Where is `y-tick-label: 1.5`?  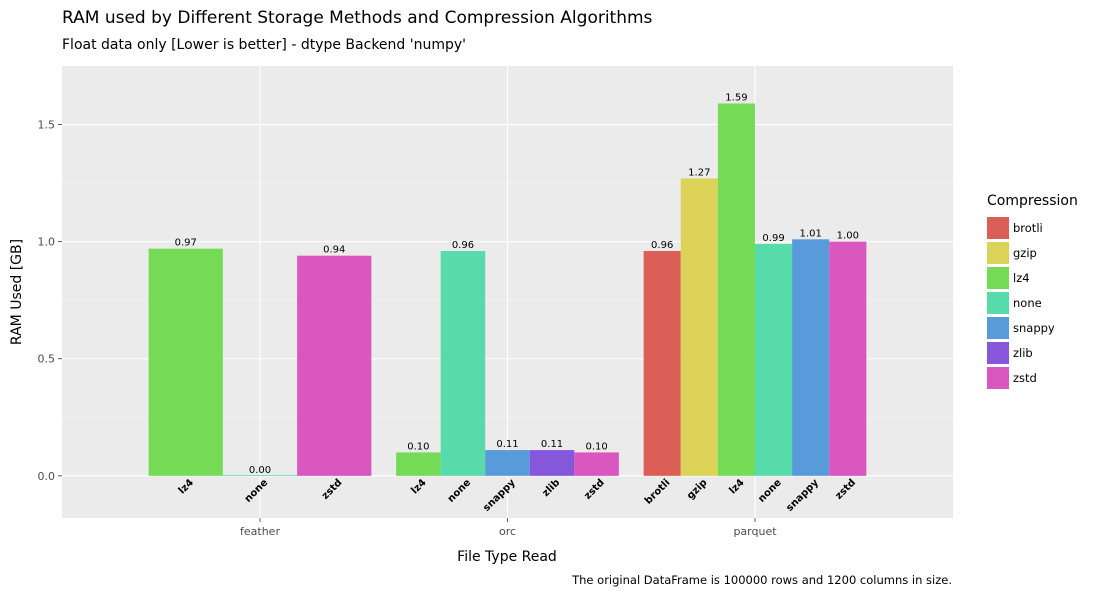 y-tick-label: 1.5 is located at coordinates (47, 125).